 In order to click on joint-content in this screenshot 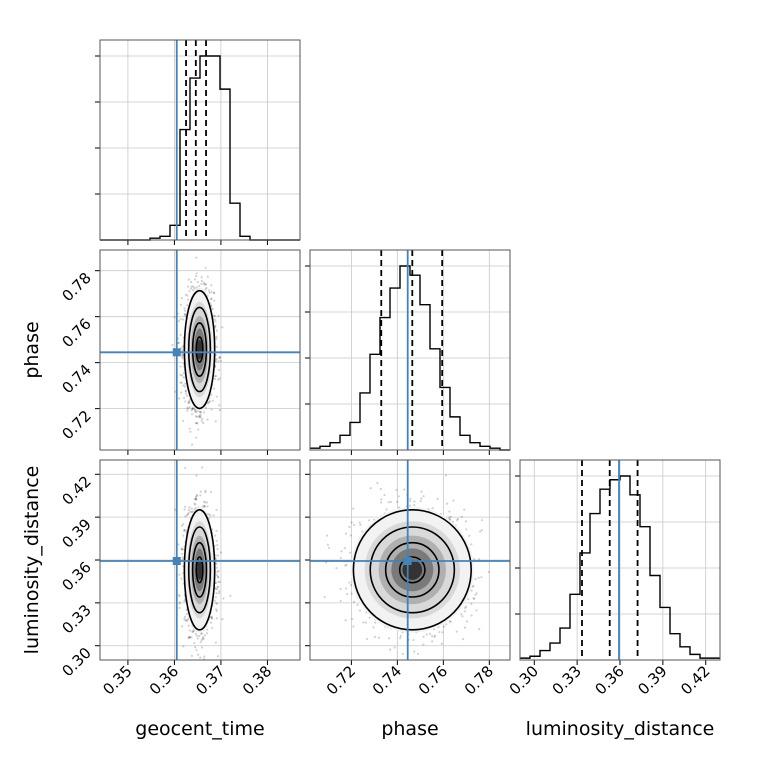, I will do `click(200, 350)`.